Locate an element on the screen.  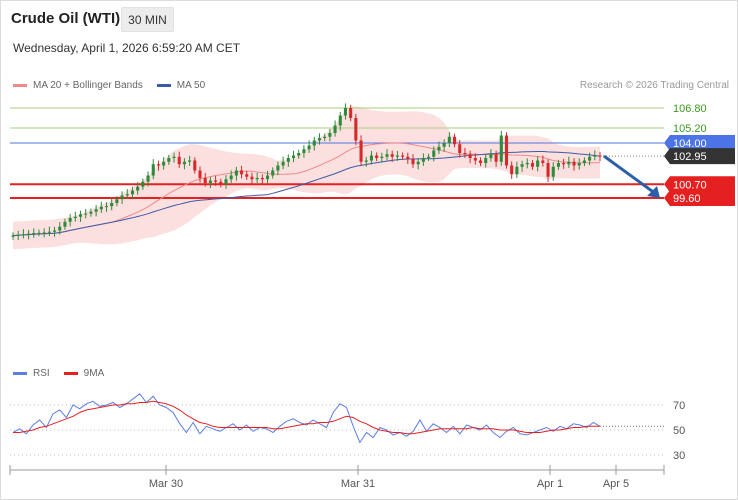
timestamp: Wednesday, April 1, 2026 6:59:20 AM CET is located at coordinates (127, 48).